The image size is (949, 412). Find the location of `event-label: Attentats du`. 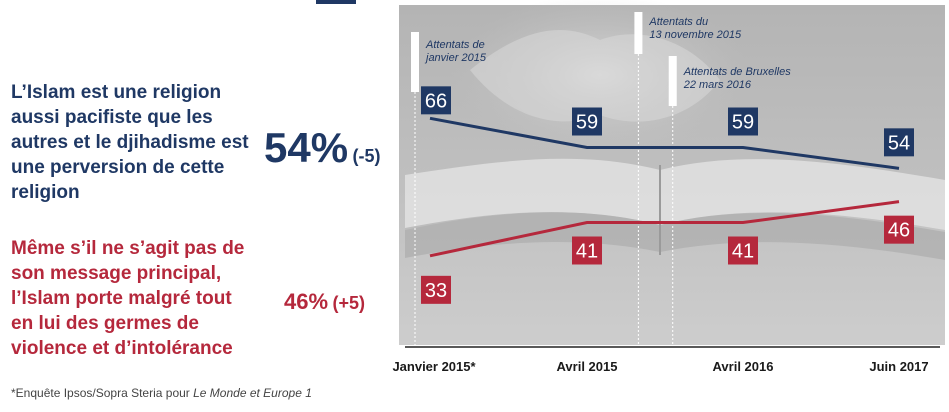

event-label: Attentats du is located at coordinates (678, 22).